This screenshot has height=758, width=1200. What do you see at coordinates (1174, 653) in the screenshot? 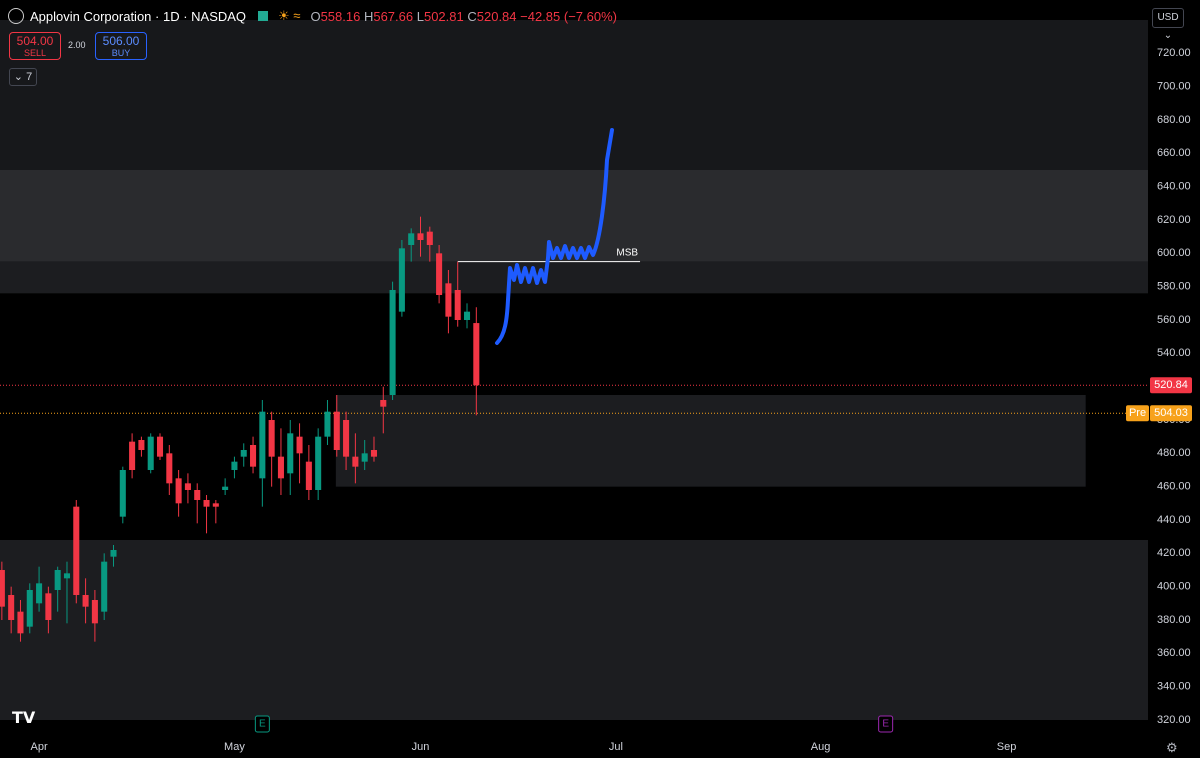
I see `y-tick-label: 360.00` at bounding box center [1174, 653].